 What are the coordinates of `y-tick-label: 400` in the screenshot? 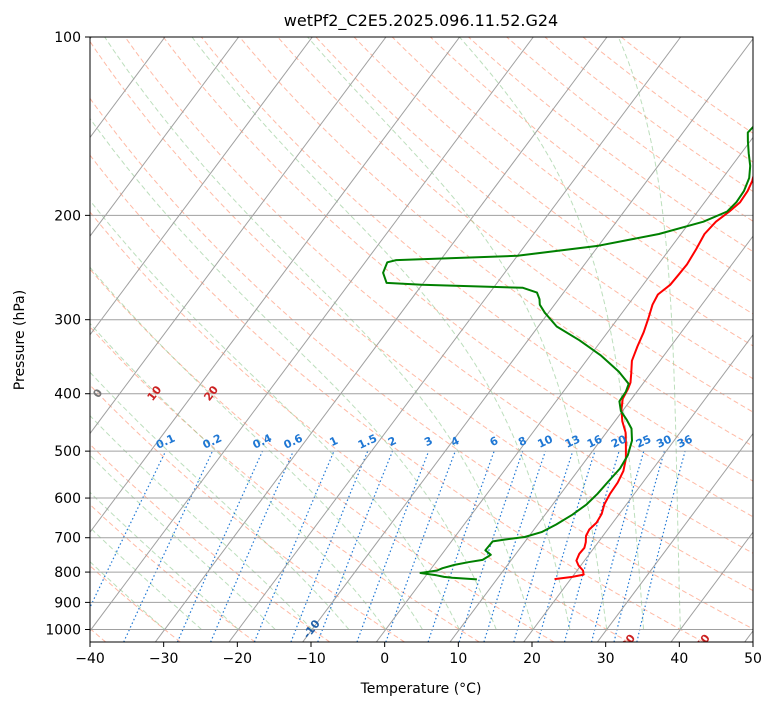 It's located at (67, 395).